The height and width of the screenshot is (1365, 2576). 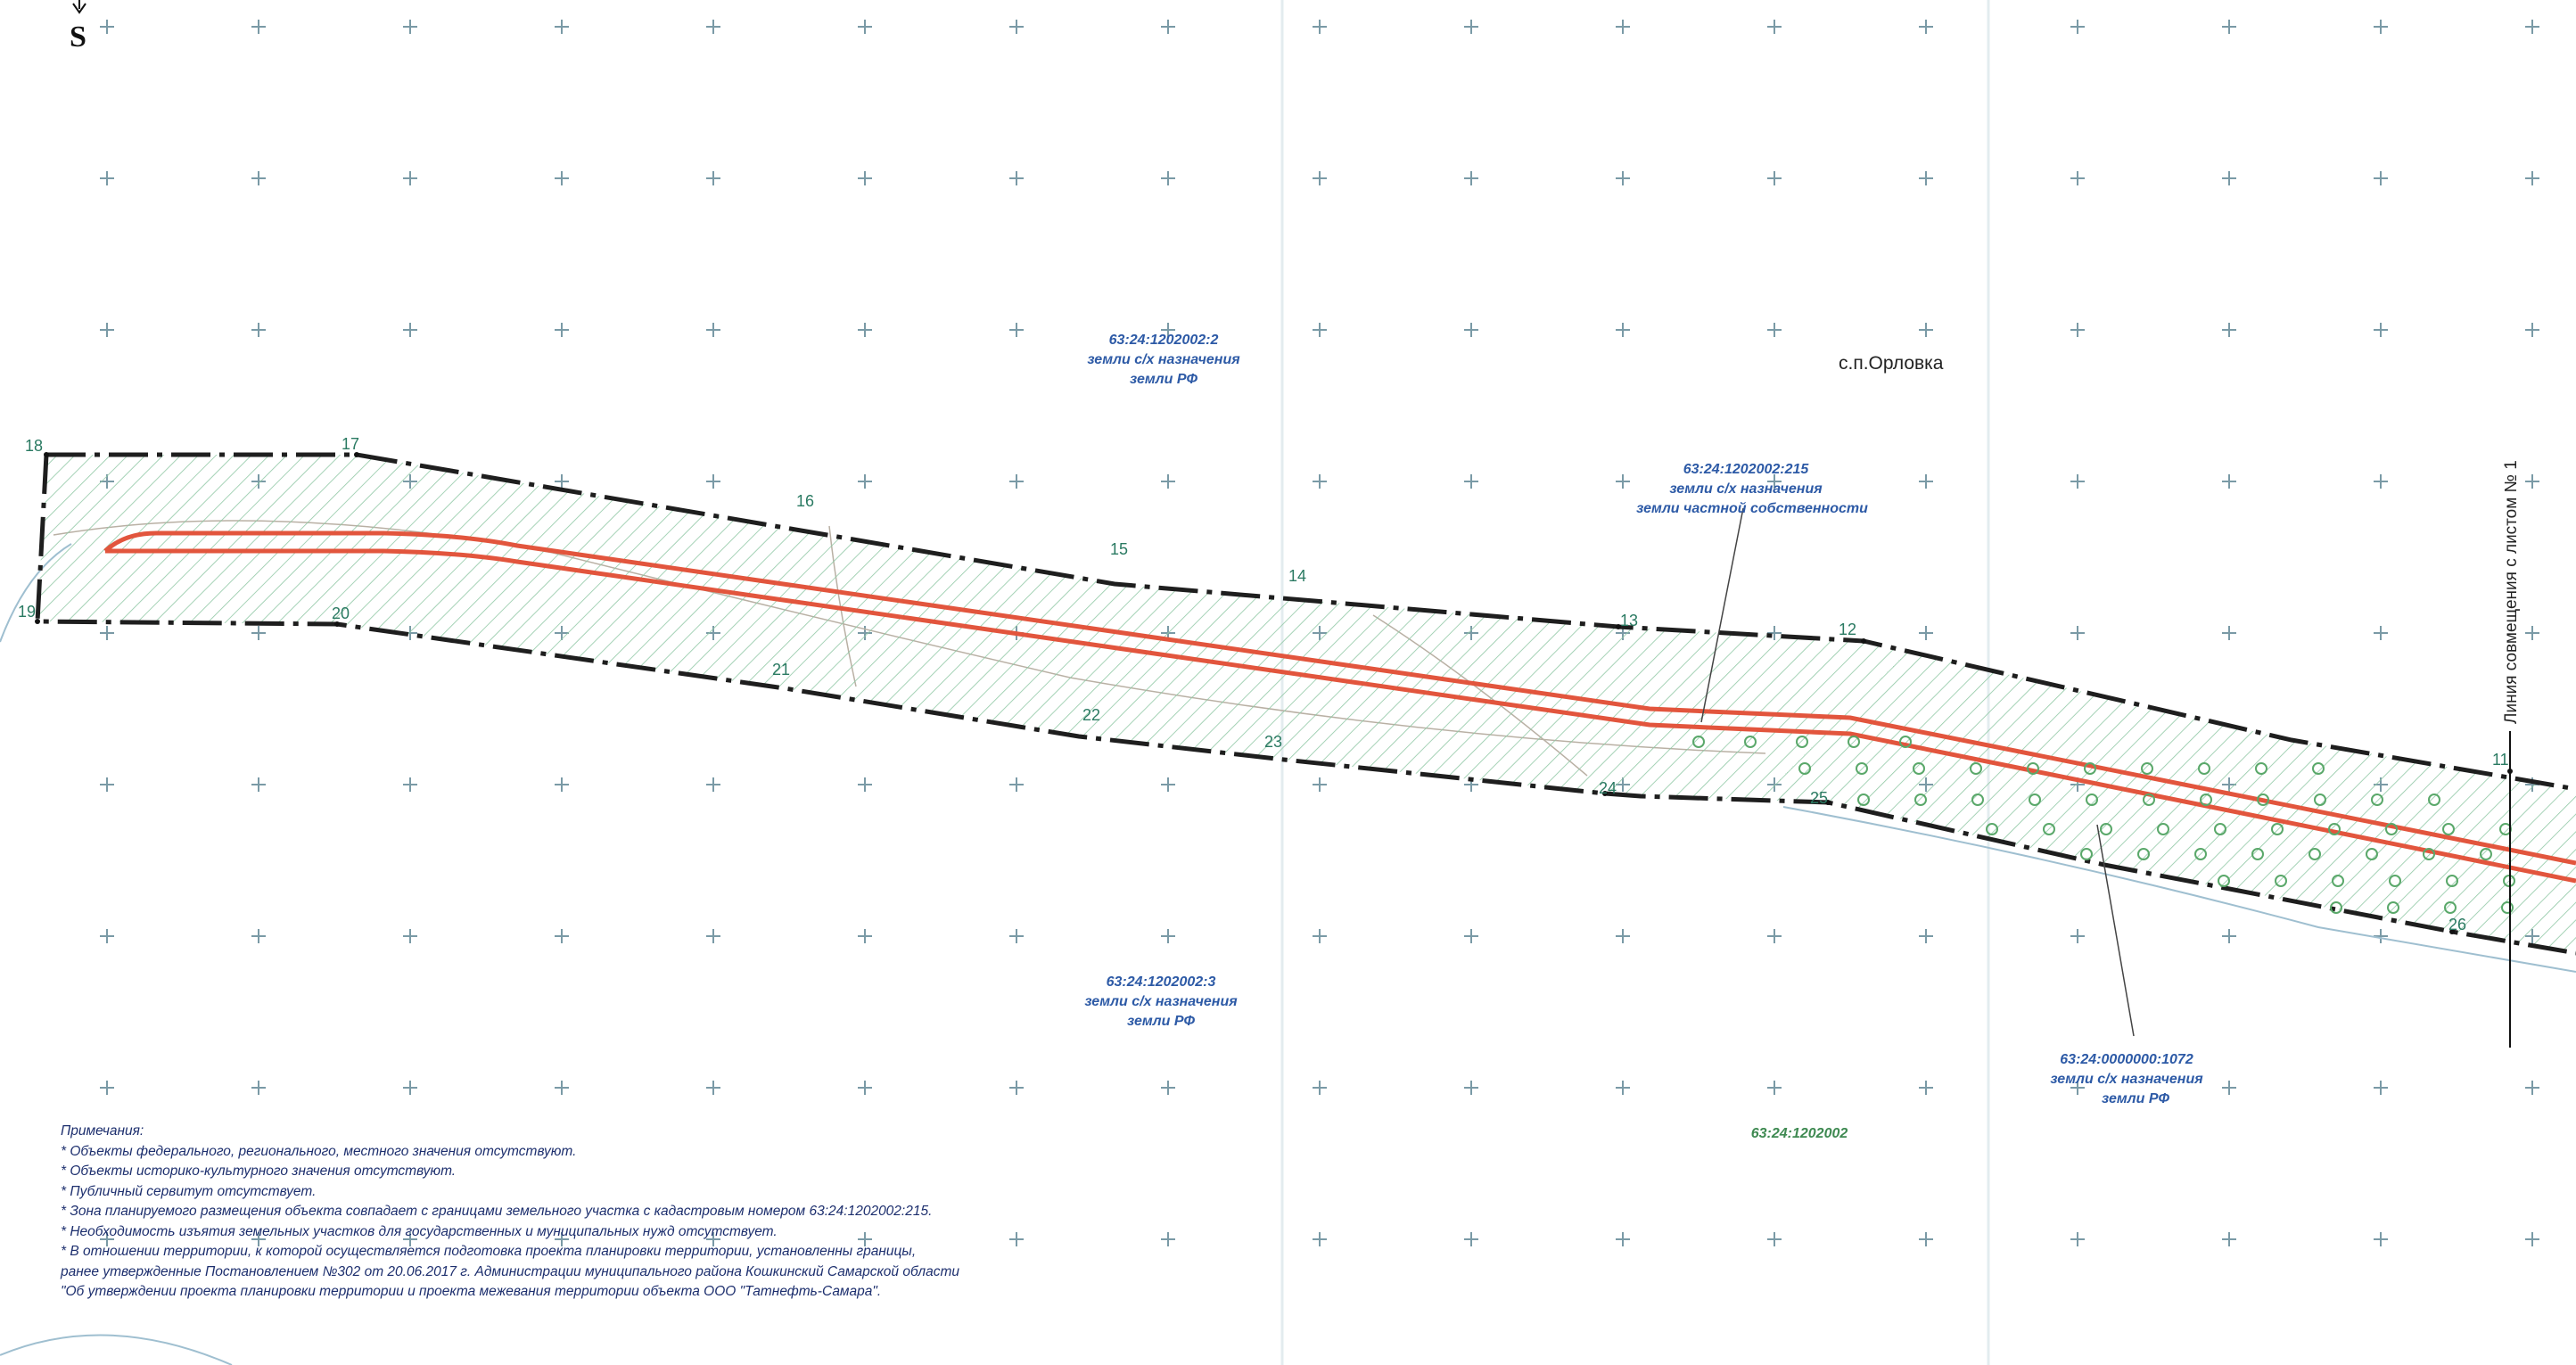 I want to click on point-label-23: 23, so click(x=1273, y=742).